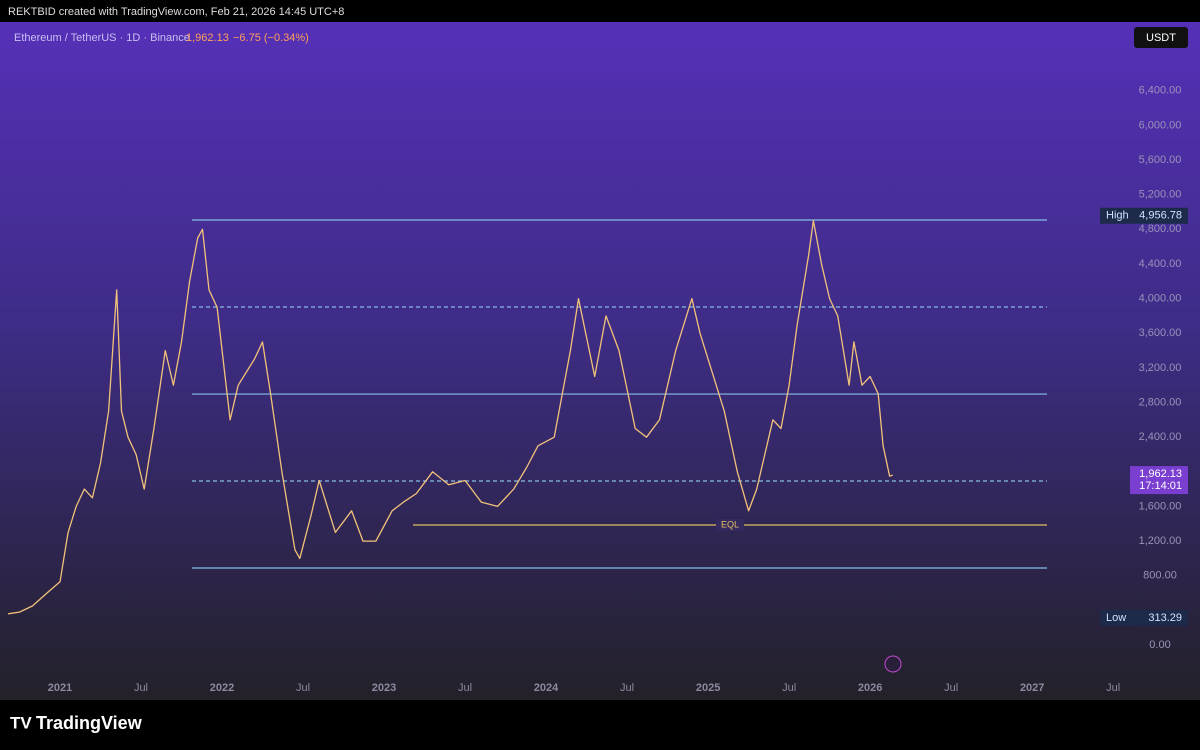  I want to click on low-value: 313.29, so click(1165, 618).